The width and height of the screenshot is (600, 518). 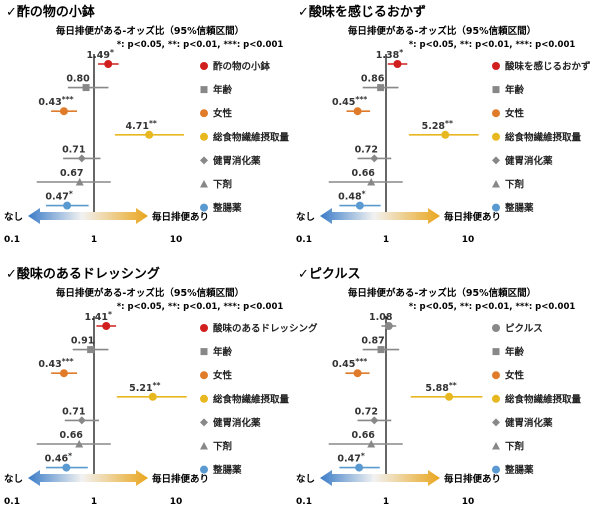 What do you see at coordinates (389, 54) in the screenshot?
I see `or-value-label: 1.38*` at bounding box center [389, 54].